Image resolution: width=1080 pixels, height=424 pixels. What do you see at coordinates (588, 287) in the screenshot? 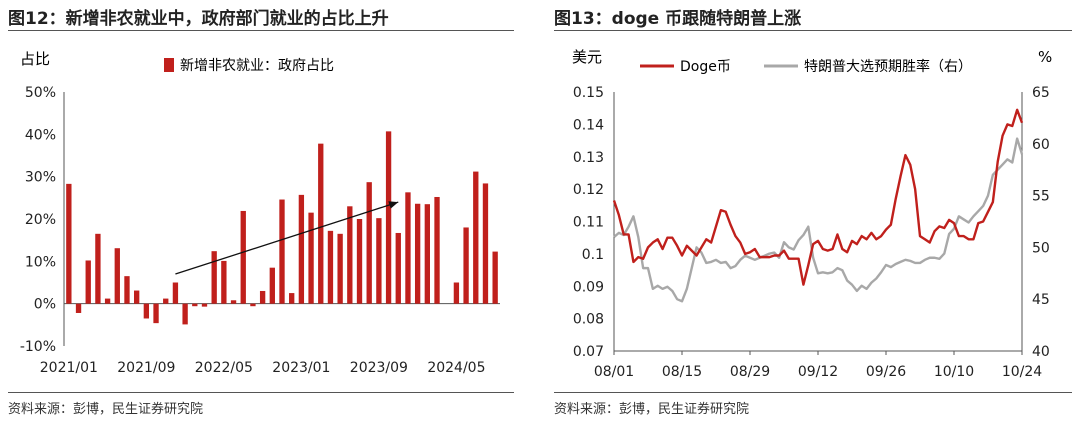
I see `right-left-y-tick-label: 0.09` at bounding box center [588, 287].